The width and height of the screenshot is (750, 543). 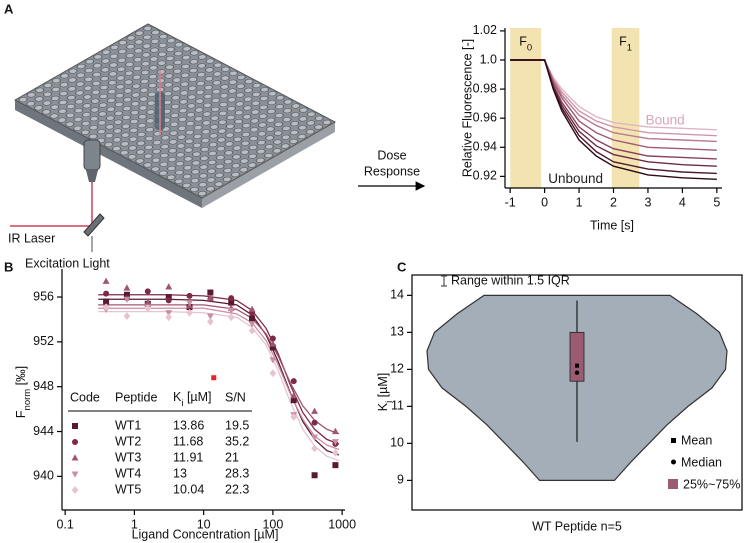 I want to click on table-cell: 10.04, so click(x=188, y=489).